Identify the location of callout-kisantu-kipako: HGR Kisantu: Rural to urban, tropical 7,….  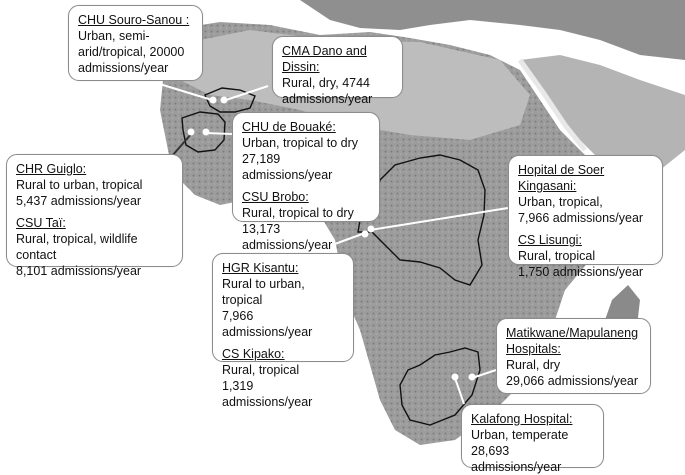
(283, 331).